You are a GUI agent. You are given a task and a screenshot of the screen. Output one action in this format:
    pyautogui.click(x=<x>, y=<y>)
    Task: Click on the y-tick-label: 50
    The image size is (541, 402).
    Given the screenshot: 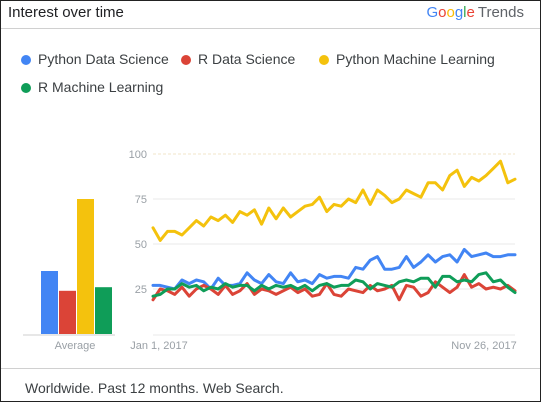 What is the action you would take?
    pyautogui.click(x=141, y=245)
    